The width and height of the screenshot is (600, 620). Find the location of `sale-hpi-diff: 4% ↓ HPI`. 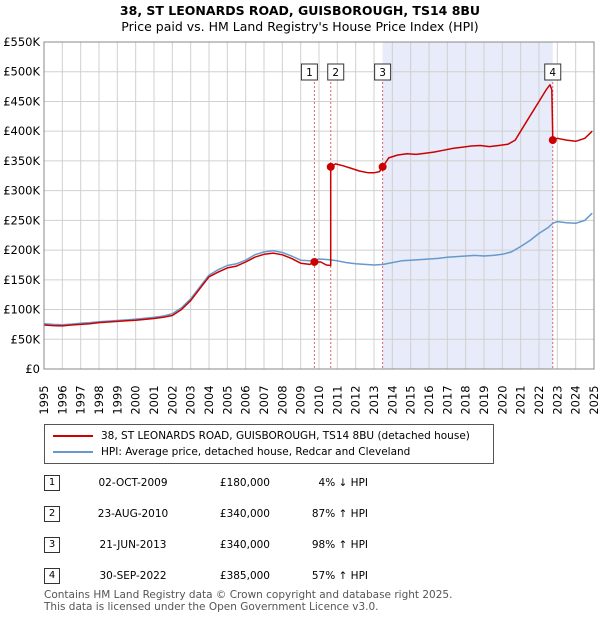

sale-hpi-diff: 4% ↓ HPI is located at coordinates (343, 483).